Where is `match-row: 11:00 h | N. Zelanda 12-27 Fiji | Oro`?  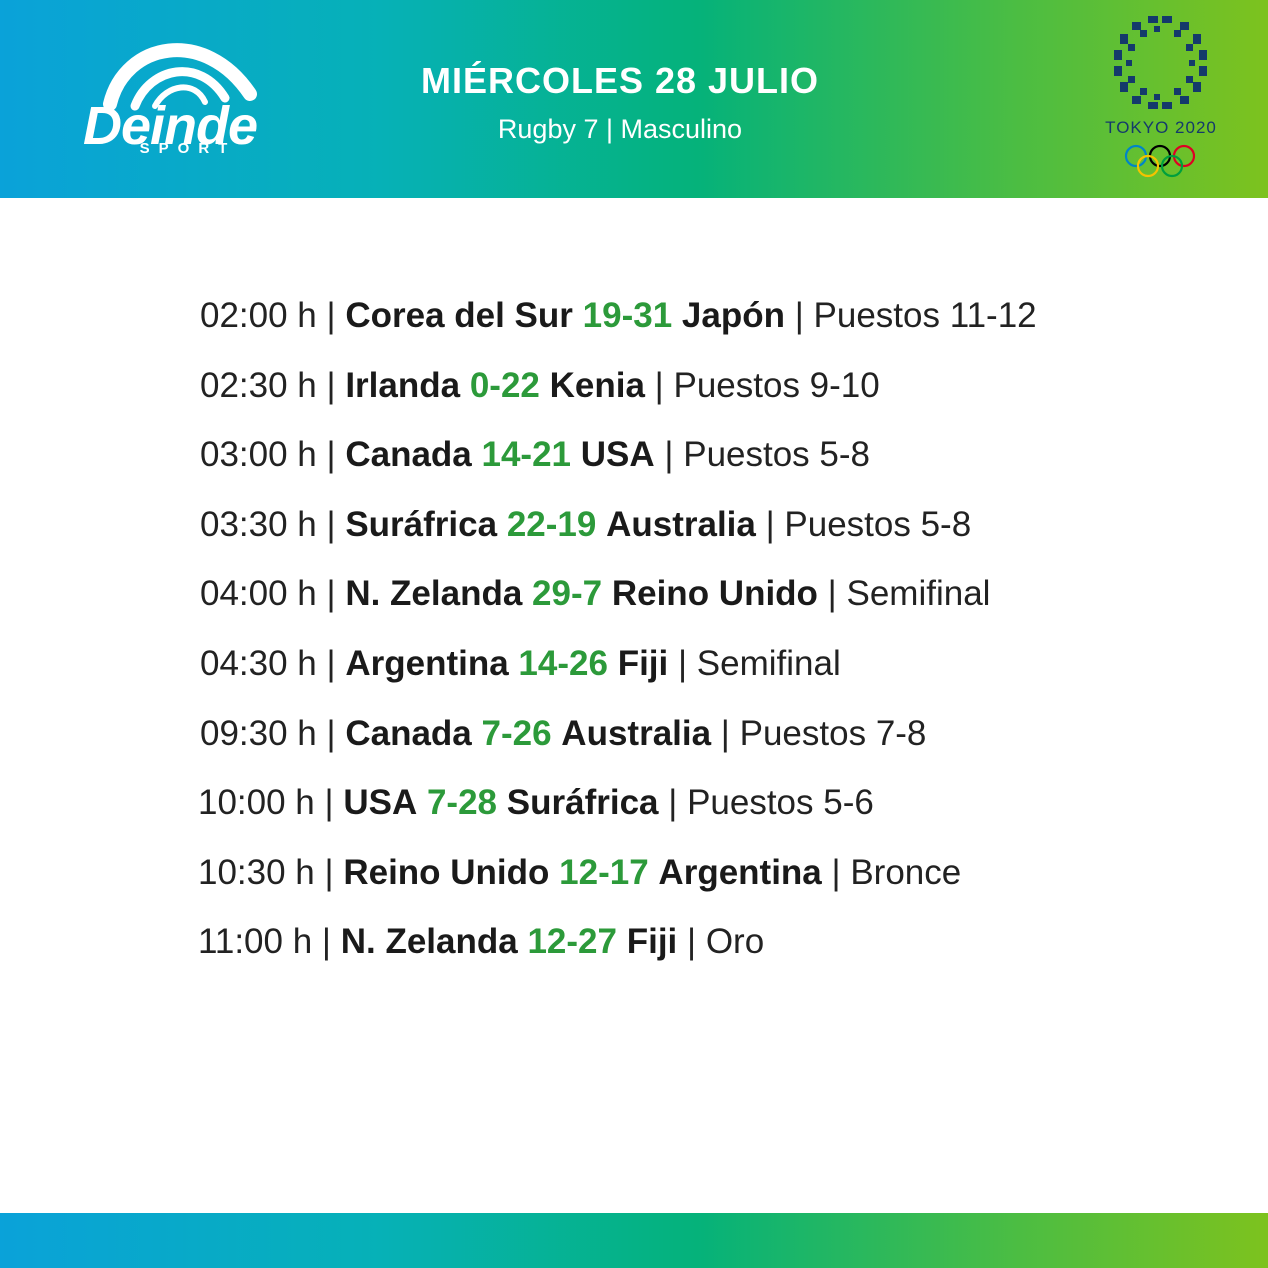 match-row: 11:00 h | N. Zelanda 12-27 Fiji | Oro is located at coordinates (481, 941).